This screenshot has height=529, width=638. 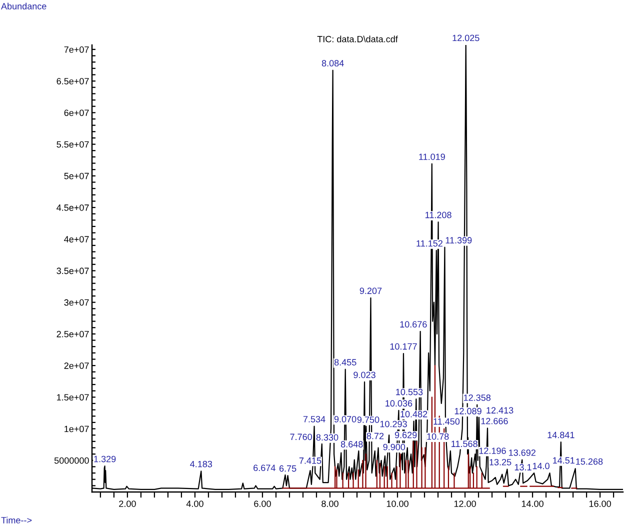 I want to click on y-tick-label: 4e+07, so click(x=76, y=239).